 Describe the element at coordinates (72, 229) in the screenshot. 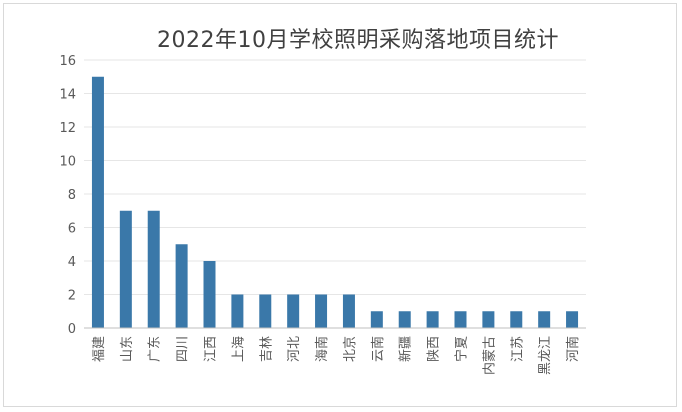

I see `y-tick-label: 6` at that location.